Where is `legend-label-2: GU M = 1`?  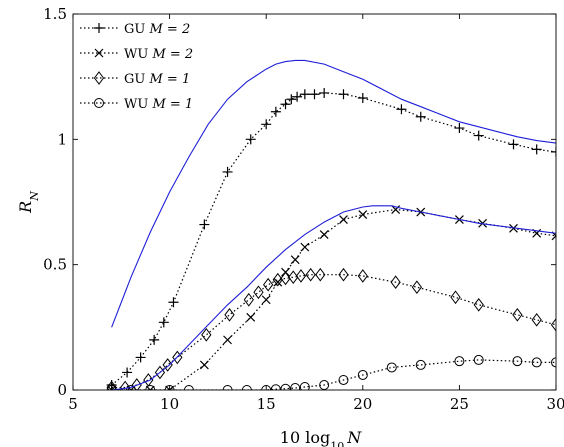
legend-label-2: GU M = 1 is located at coordinates (157, 79).